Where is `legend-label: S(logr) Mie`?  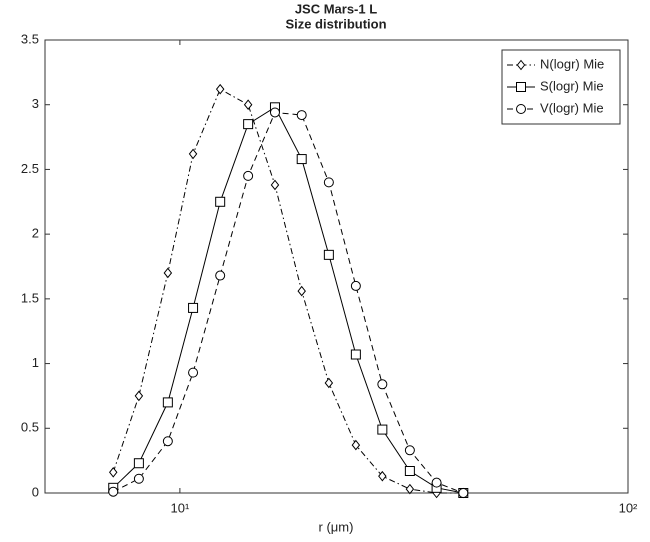 legend-label: S(logr) Mie is located at coordinates (572, 85).